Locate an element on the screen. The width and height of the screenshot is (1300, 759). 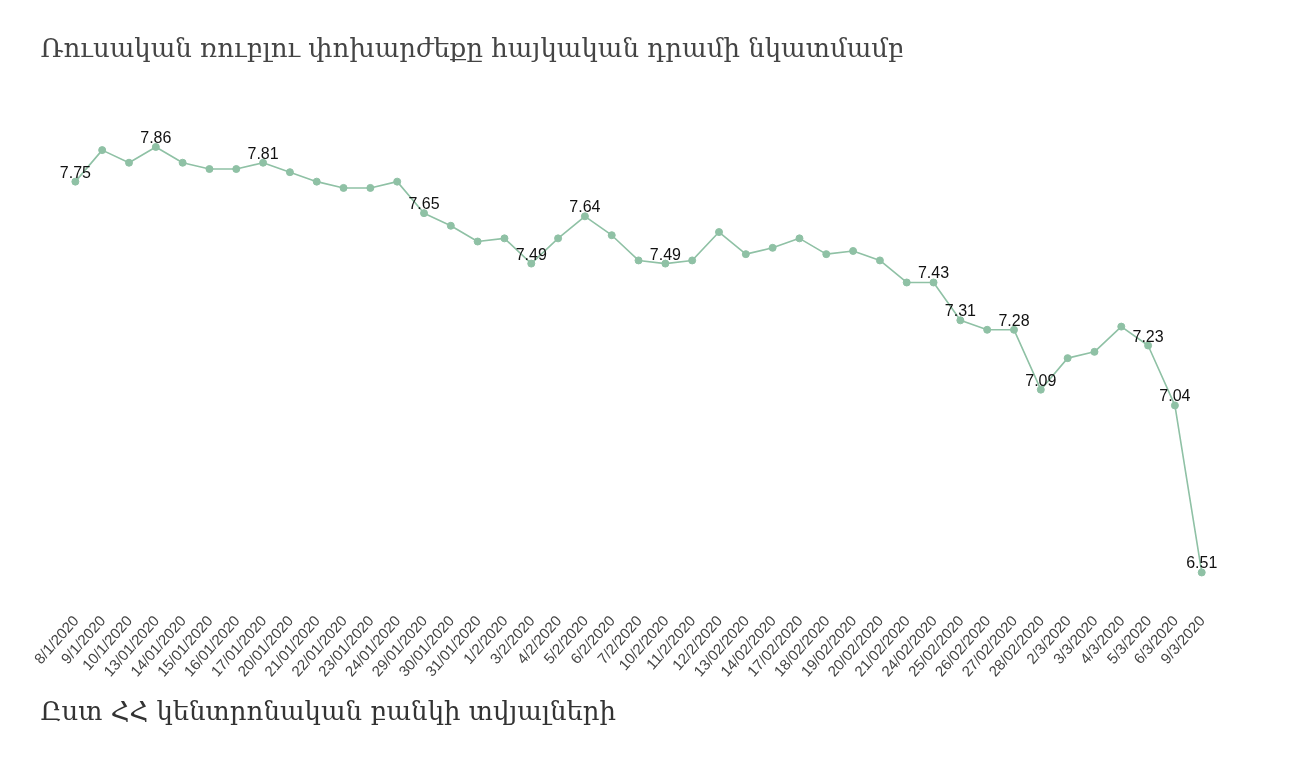
data-label: 7.23 is located at coordinates (1148, 336).